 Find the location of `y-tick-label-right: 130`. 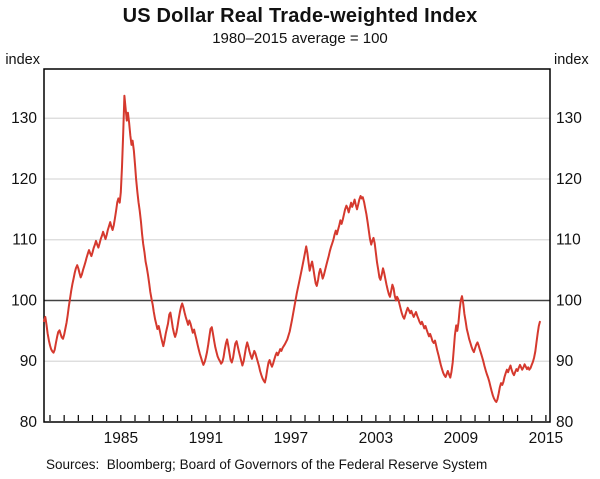

y-tick-label-right: 130 is located at coordinates (569, 118).